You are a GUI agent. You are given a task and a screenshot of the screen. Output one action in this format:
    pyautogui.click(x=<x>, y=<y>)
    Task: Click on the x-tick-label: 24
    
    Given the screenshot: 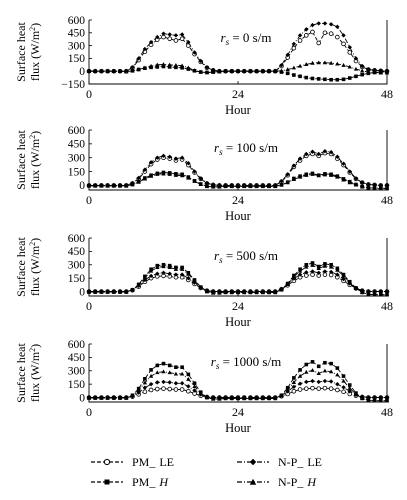 What is the action you would take?
    pyautogui.click(x=238, y=94)
    